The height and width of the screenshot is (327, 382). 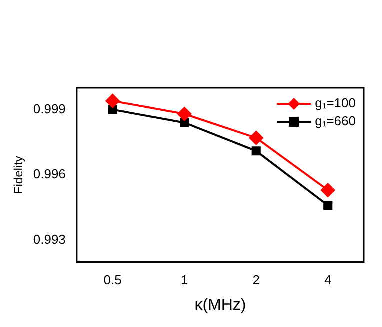 I want to click on y-tick-label: 0.999, so click(x=49, y=108).